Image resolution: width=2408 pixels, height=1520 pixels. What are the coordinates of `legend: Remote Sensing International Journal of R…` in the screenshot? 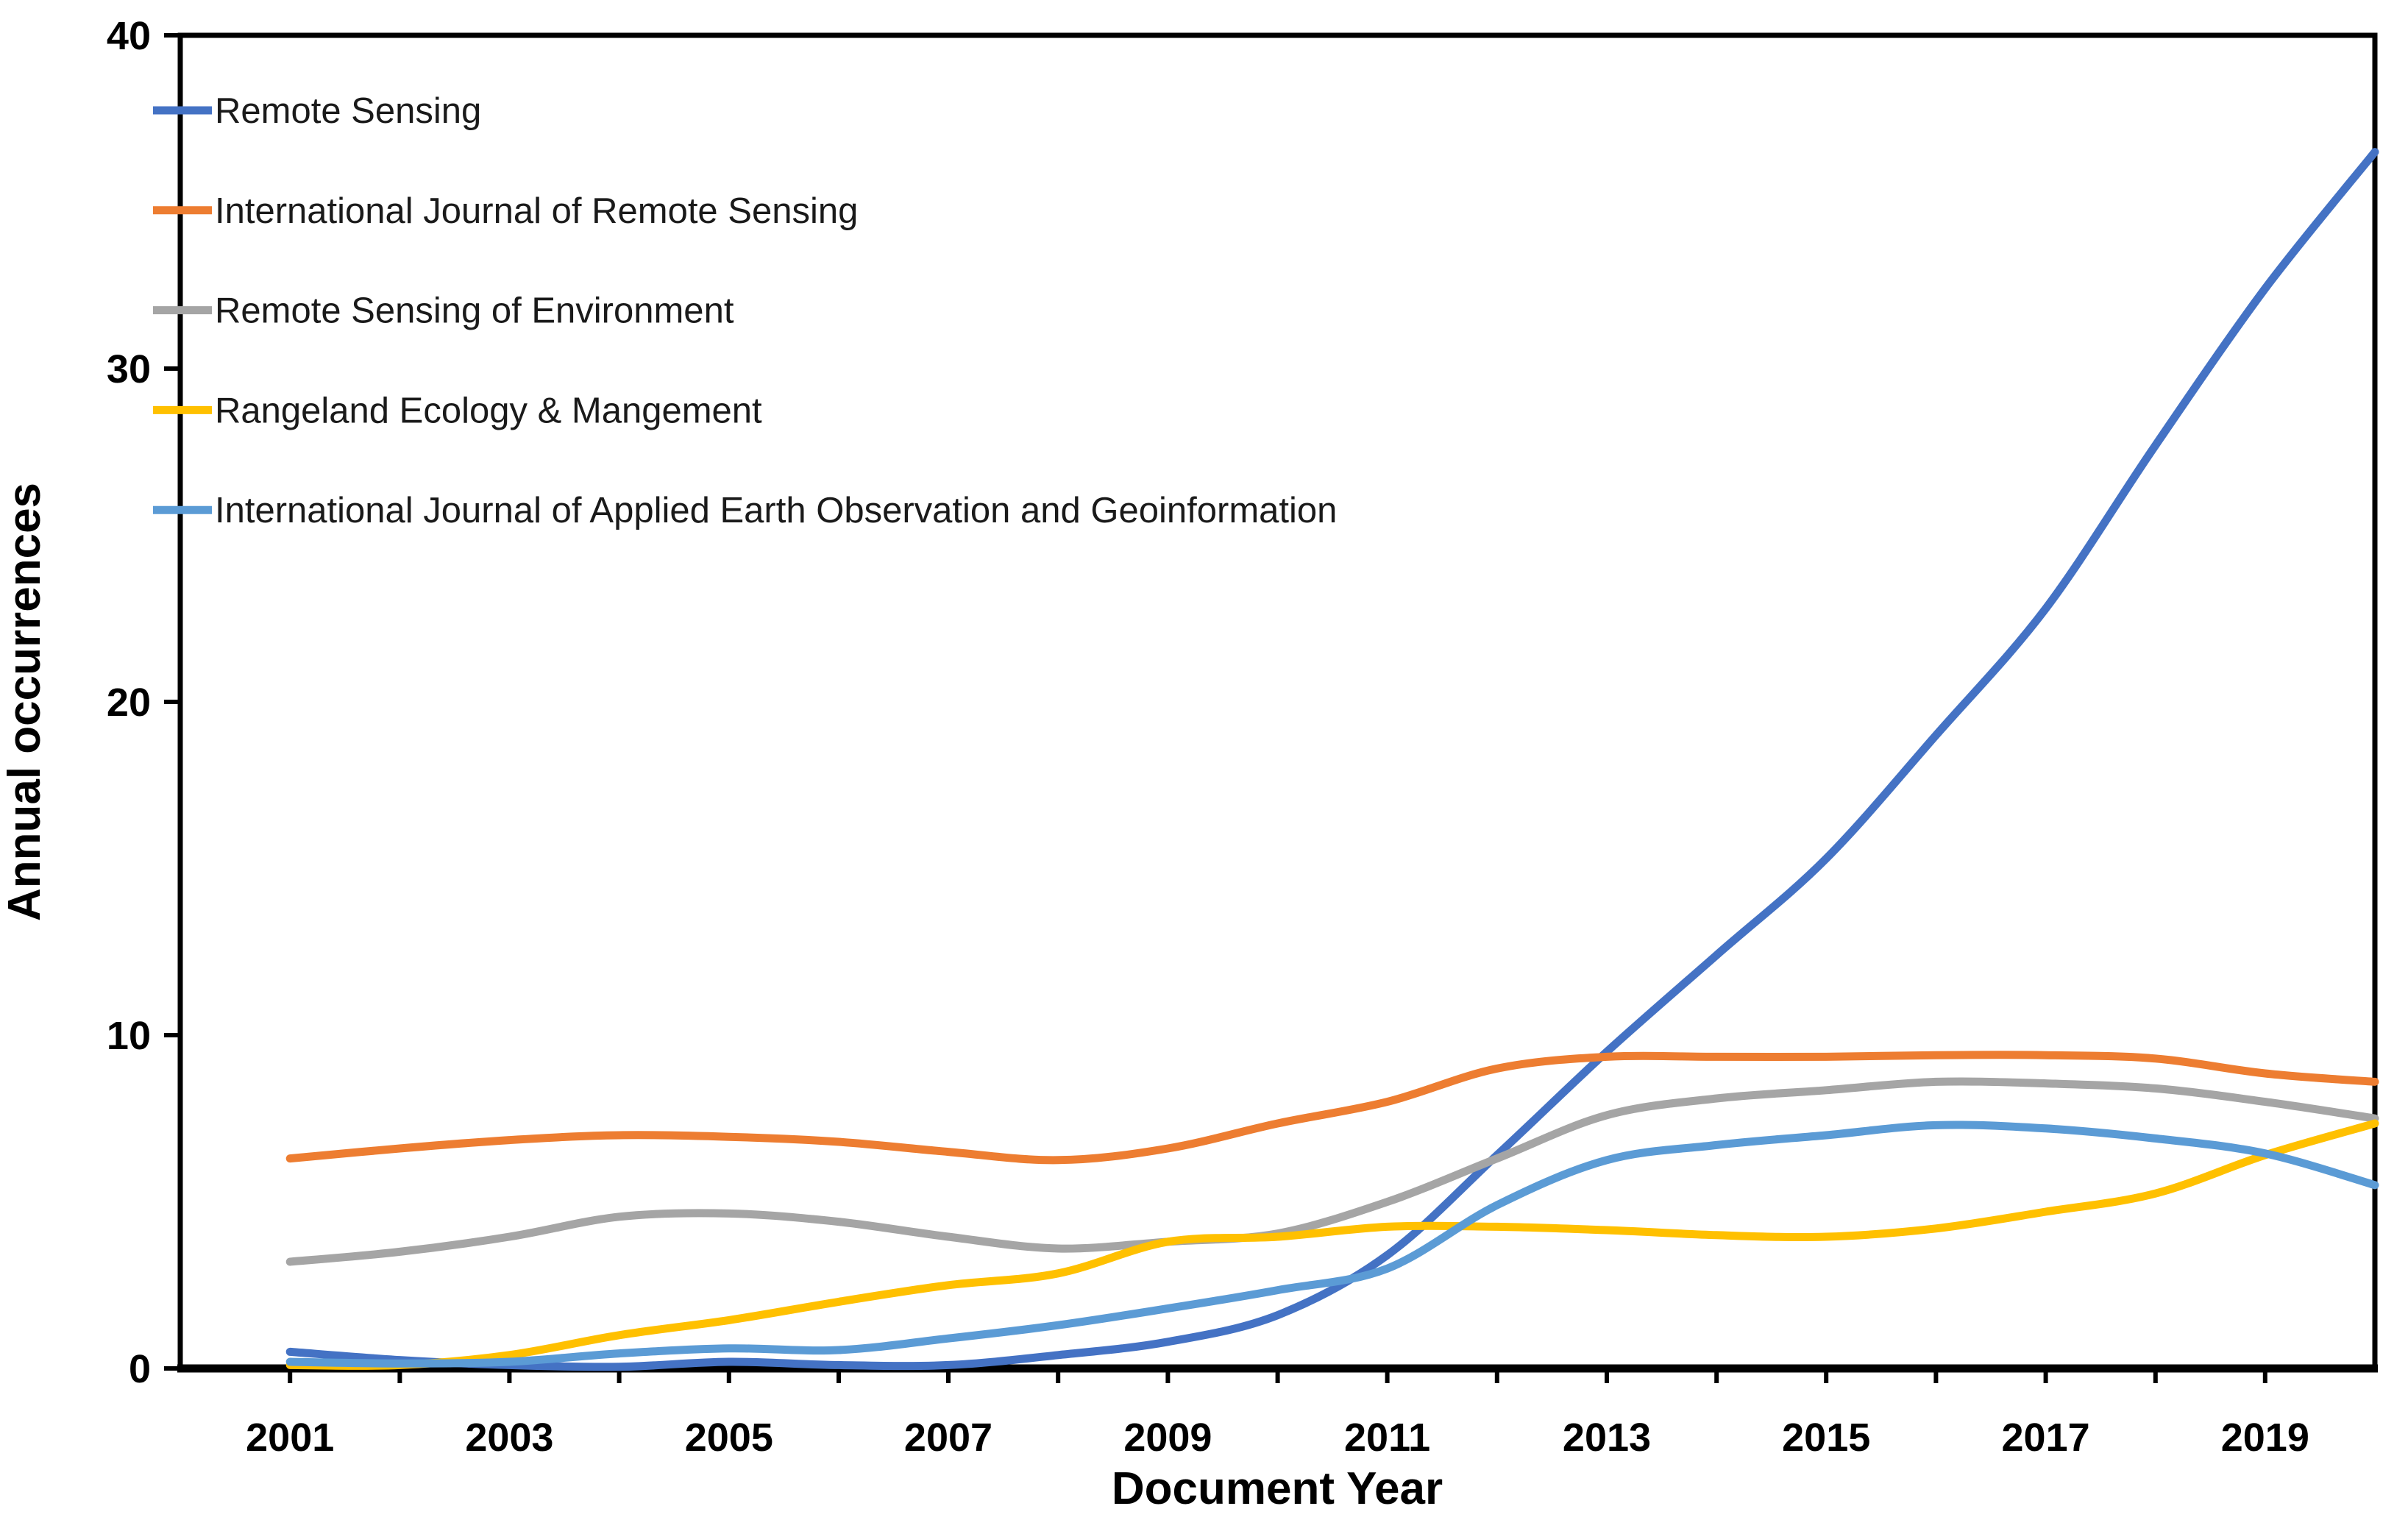 It's located at (745, 310).